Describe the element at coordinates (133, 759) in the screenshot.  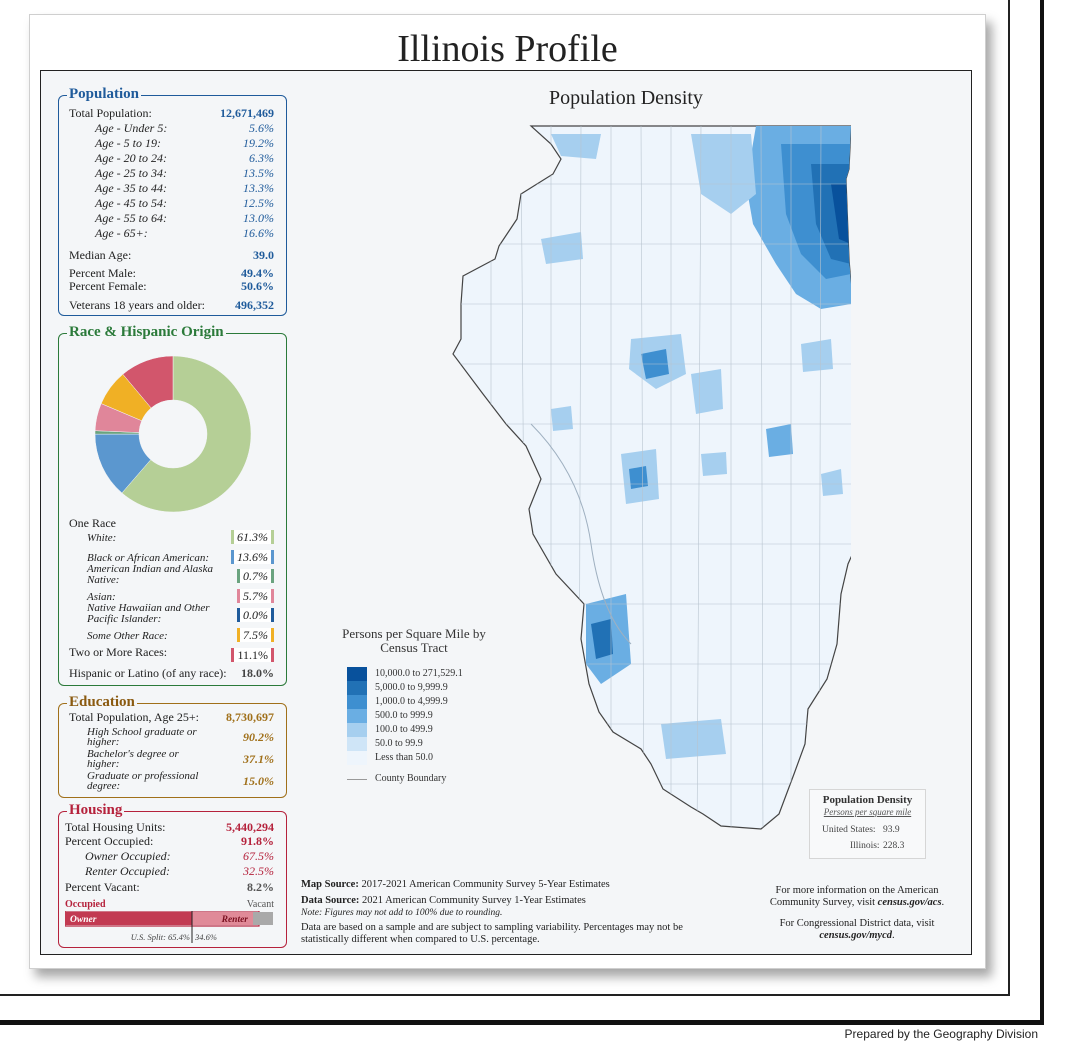
I see `education-label: Bachelor's degree or higher:` at that location.